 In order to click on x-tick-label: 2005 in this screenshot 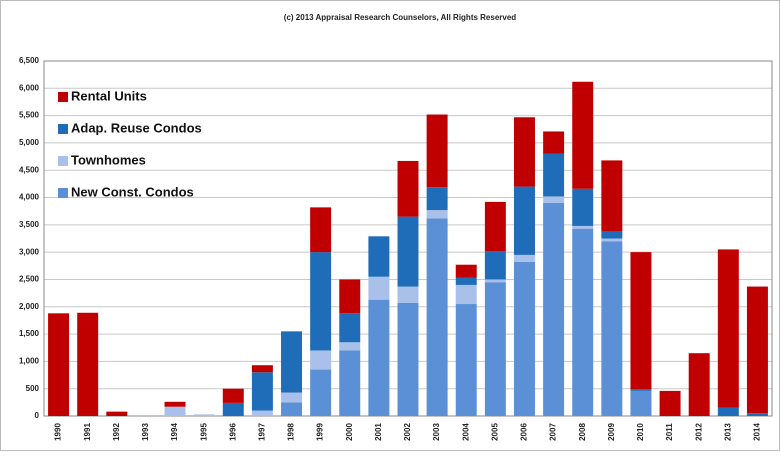, I will do `click(494, 432)`.